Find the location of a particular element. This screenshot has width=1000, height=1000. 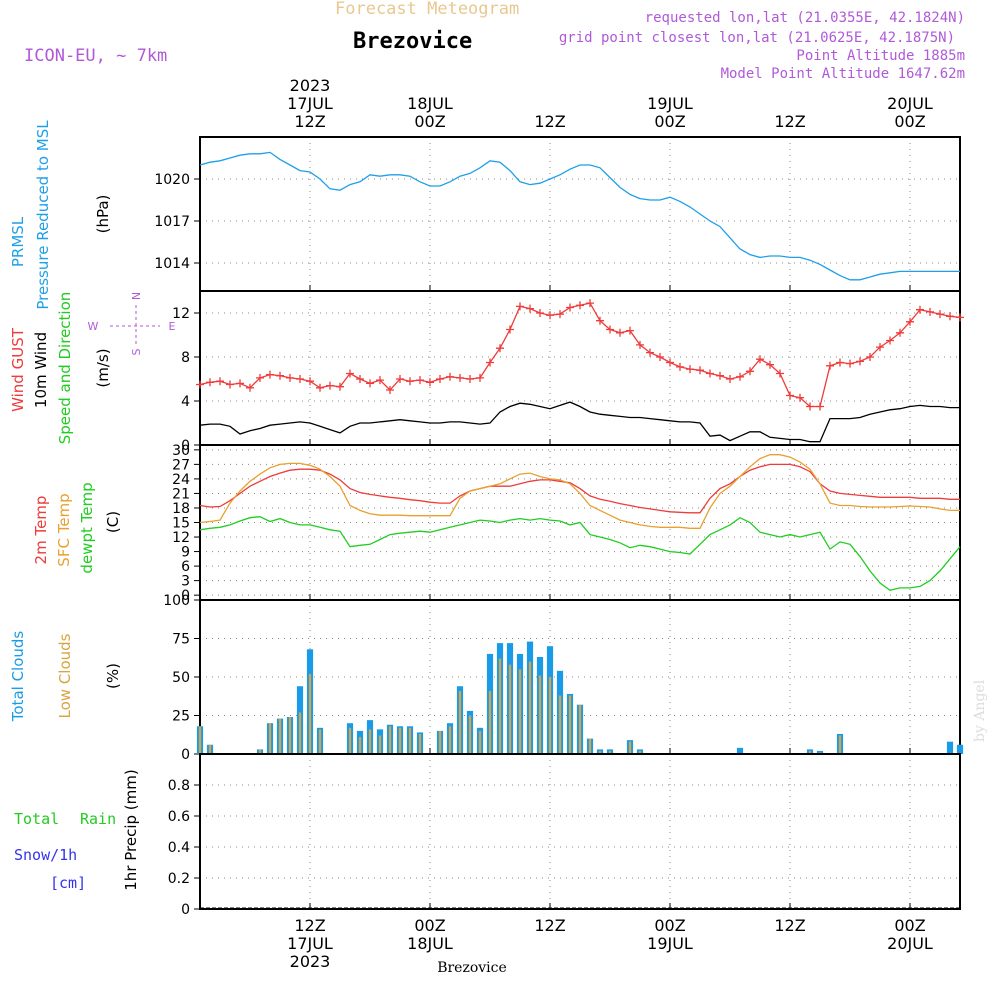

location-title: Brezovice is located at coordinates (412, 41).